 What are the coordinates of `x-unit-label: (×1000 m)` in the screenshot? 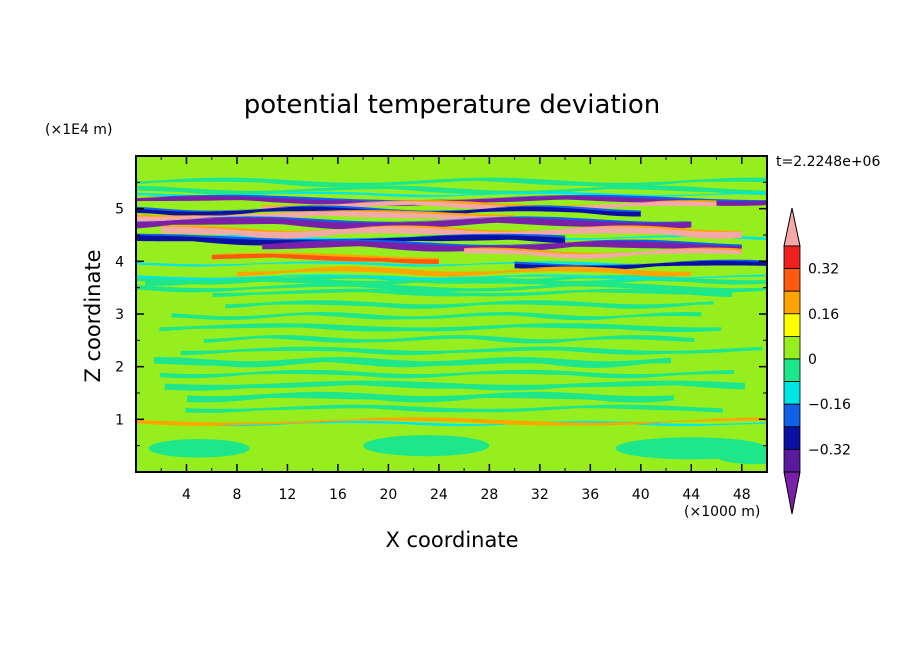 It's located at (722, 512).